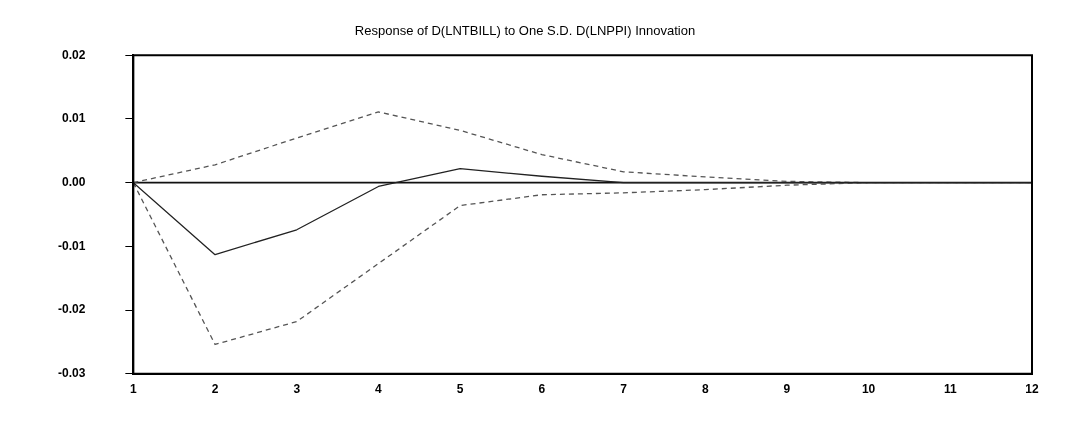 This screenshot has height=429, width=1070. Describe the element at coordinates (705, 389) in the screenshot. I see `x-tick-label: 8` at that location.